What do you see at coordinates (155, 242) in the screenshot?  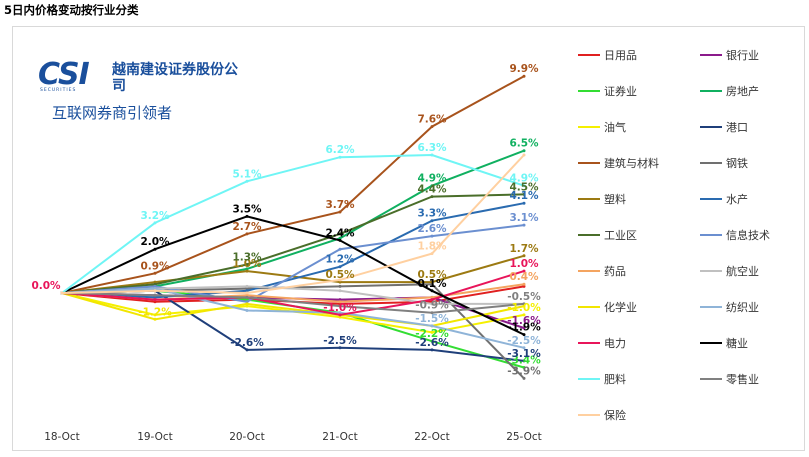 I see `data-label: 2.0%` at bounding box center [155, 242].